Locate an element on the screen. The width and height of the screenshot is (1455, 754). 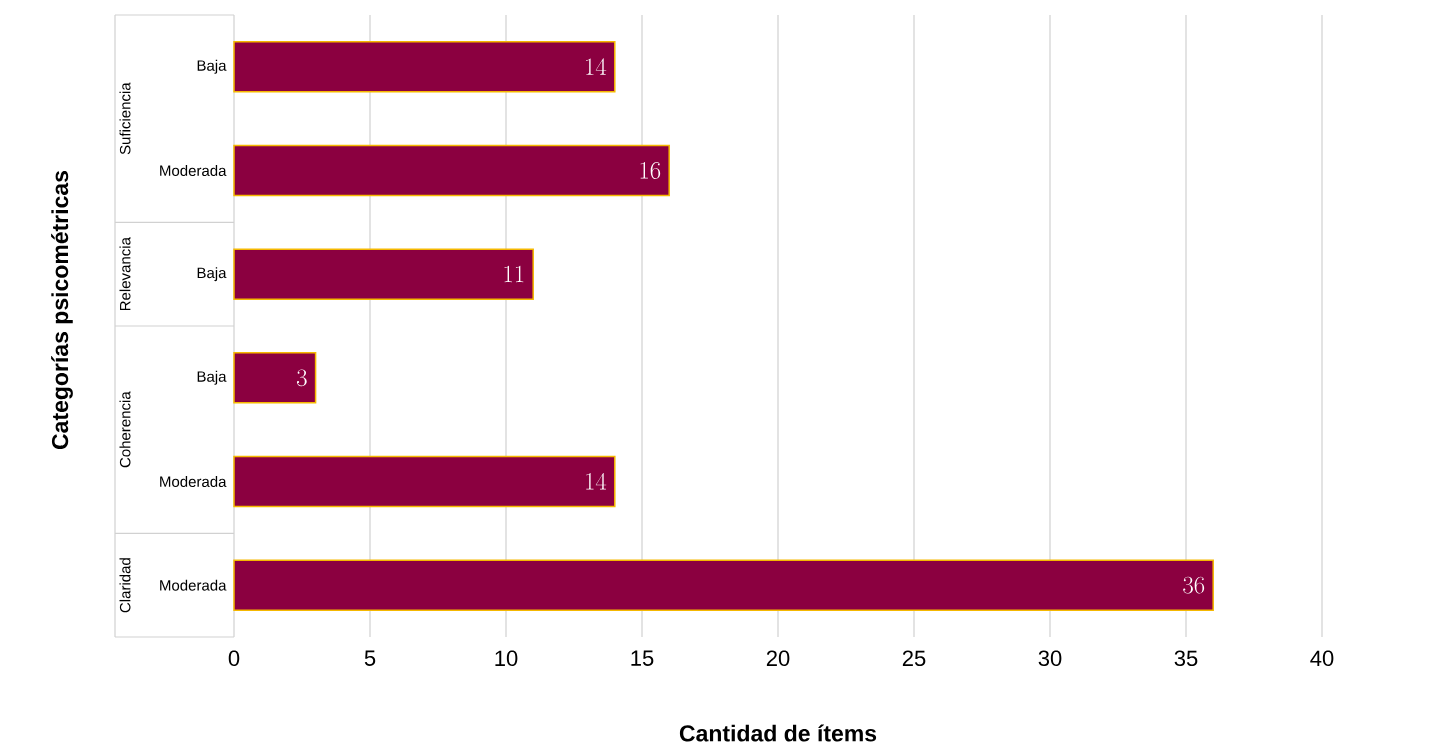
x-axis-title: Cantidad de ítems is located at coordinates (778, 733).